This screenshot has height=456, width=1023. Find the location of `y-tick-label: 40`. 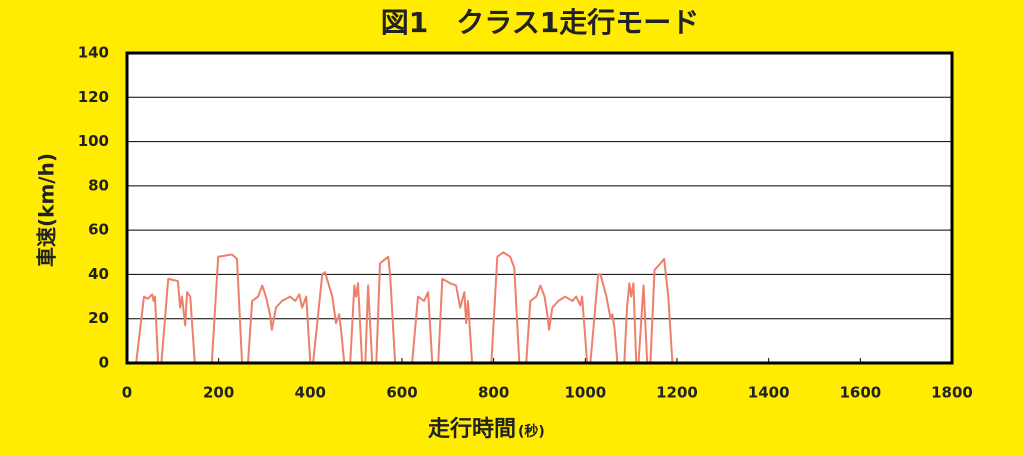

y-tick-label: 40 is located at coordinates (98, 274).